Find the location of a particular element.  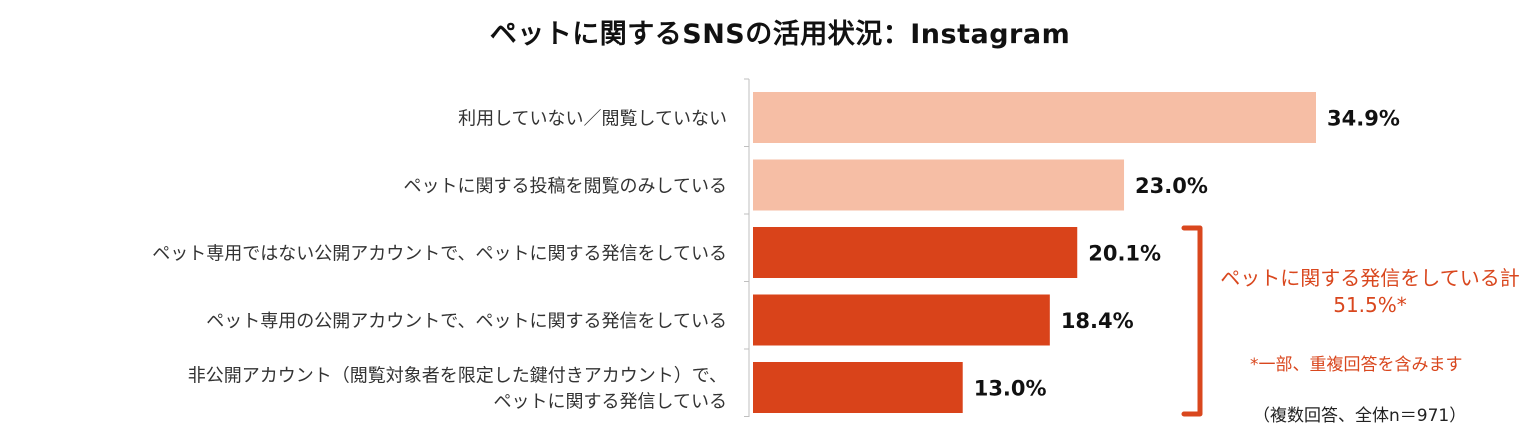

overlap-footnote: *一部、重複回答を含みます is located at coordinates (1356, 365).